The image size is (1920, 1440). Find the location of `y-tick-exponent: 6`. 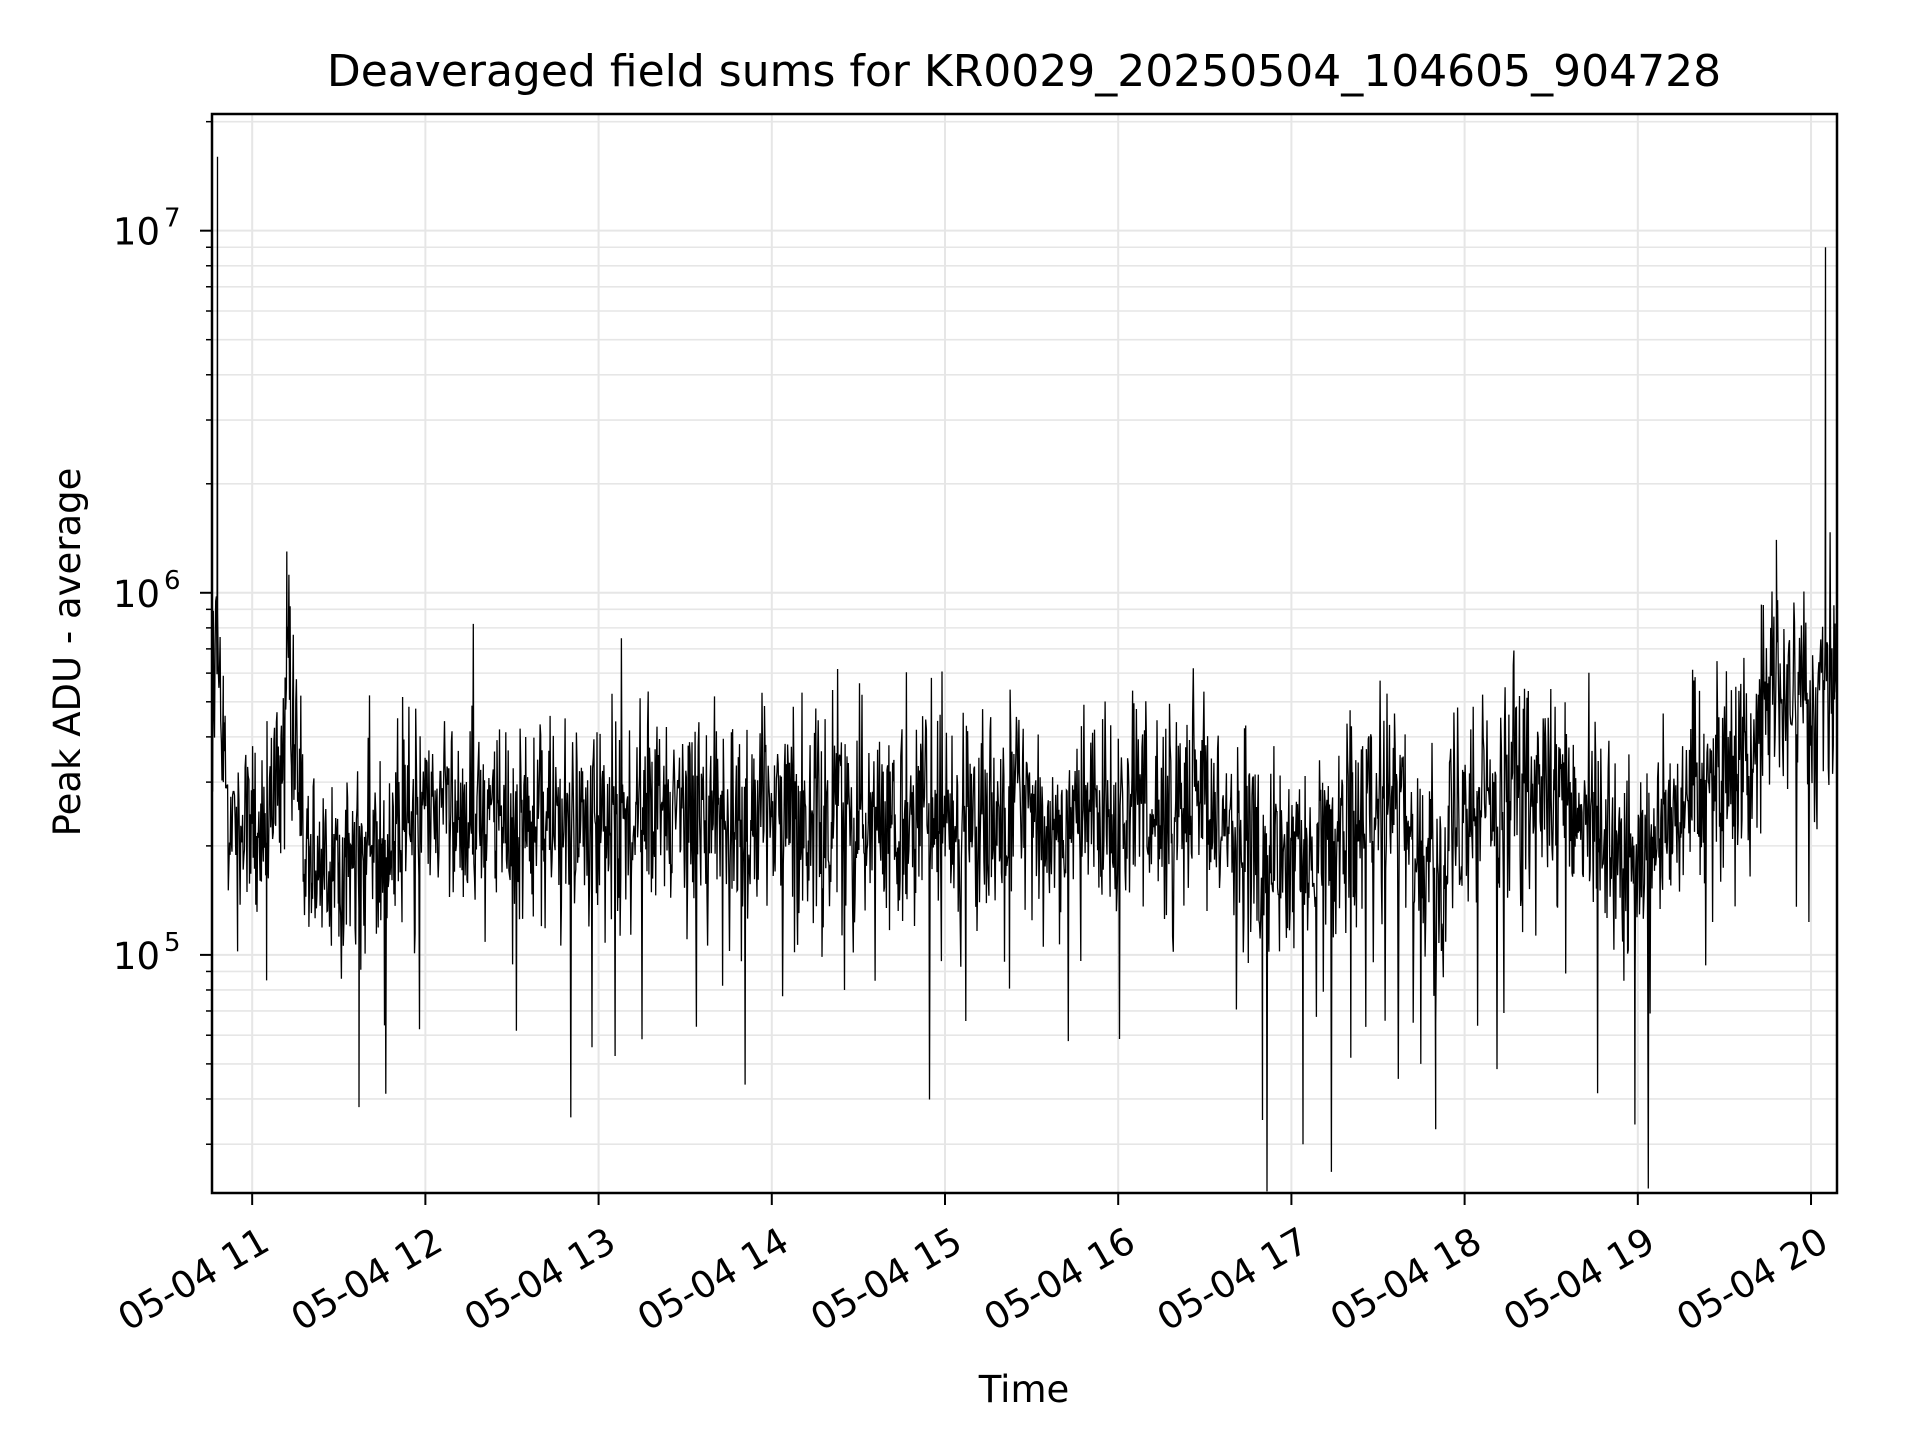

y-tick-exponent: 6 is located at coordinates (172, 581).